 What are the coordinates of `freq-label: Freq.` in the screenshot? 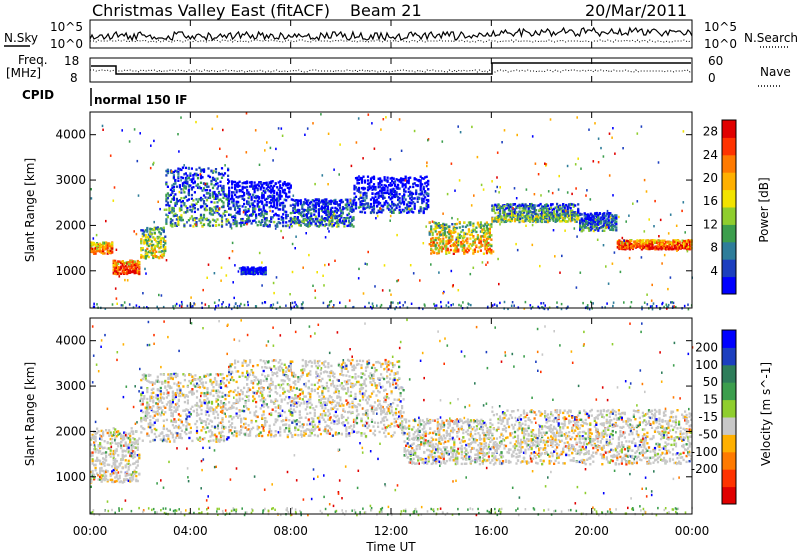 It's located at (33, 60).